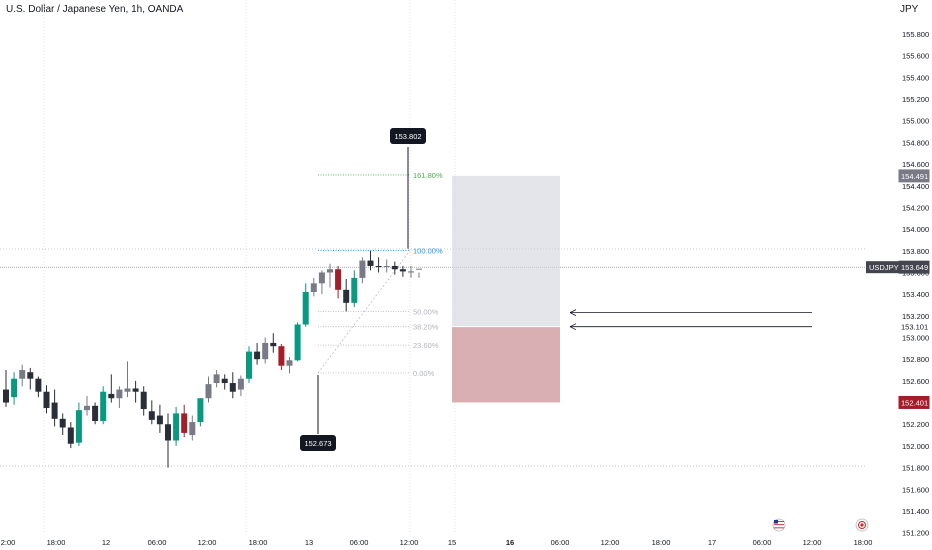 This screenshot has width=932, height=550. Describe the element at coordinates (428, 251) in the screenshot. I see `fib-level-label: 100.00%` at that location.